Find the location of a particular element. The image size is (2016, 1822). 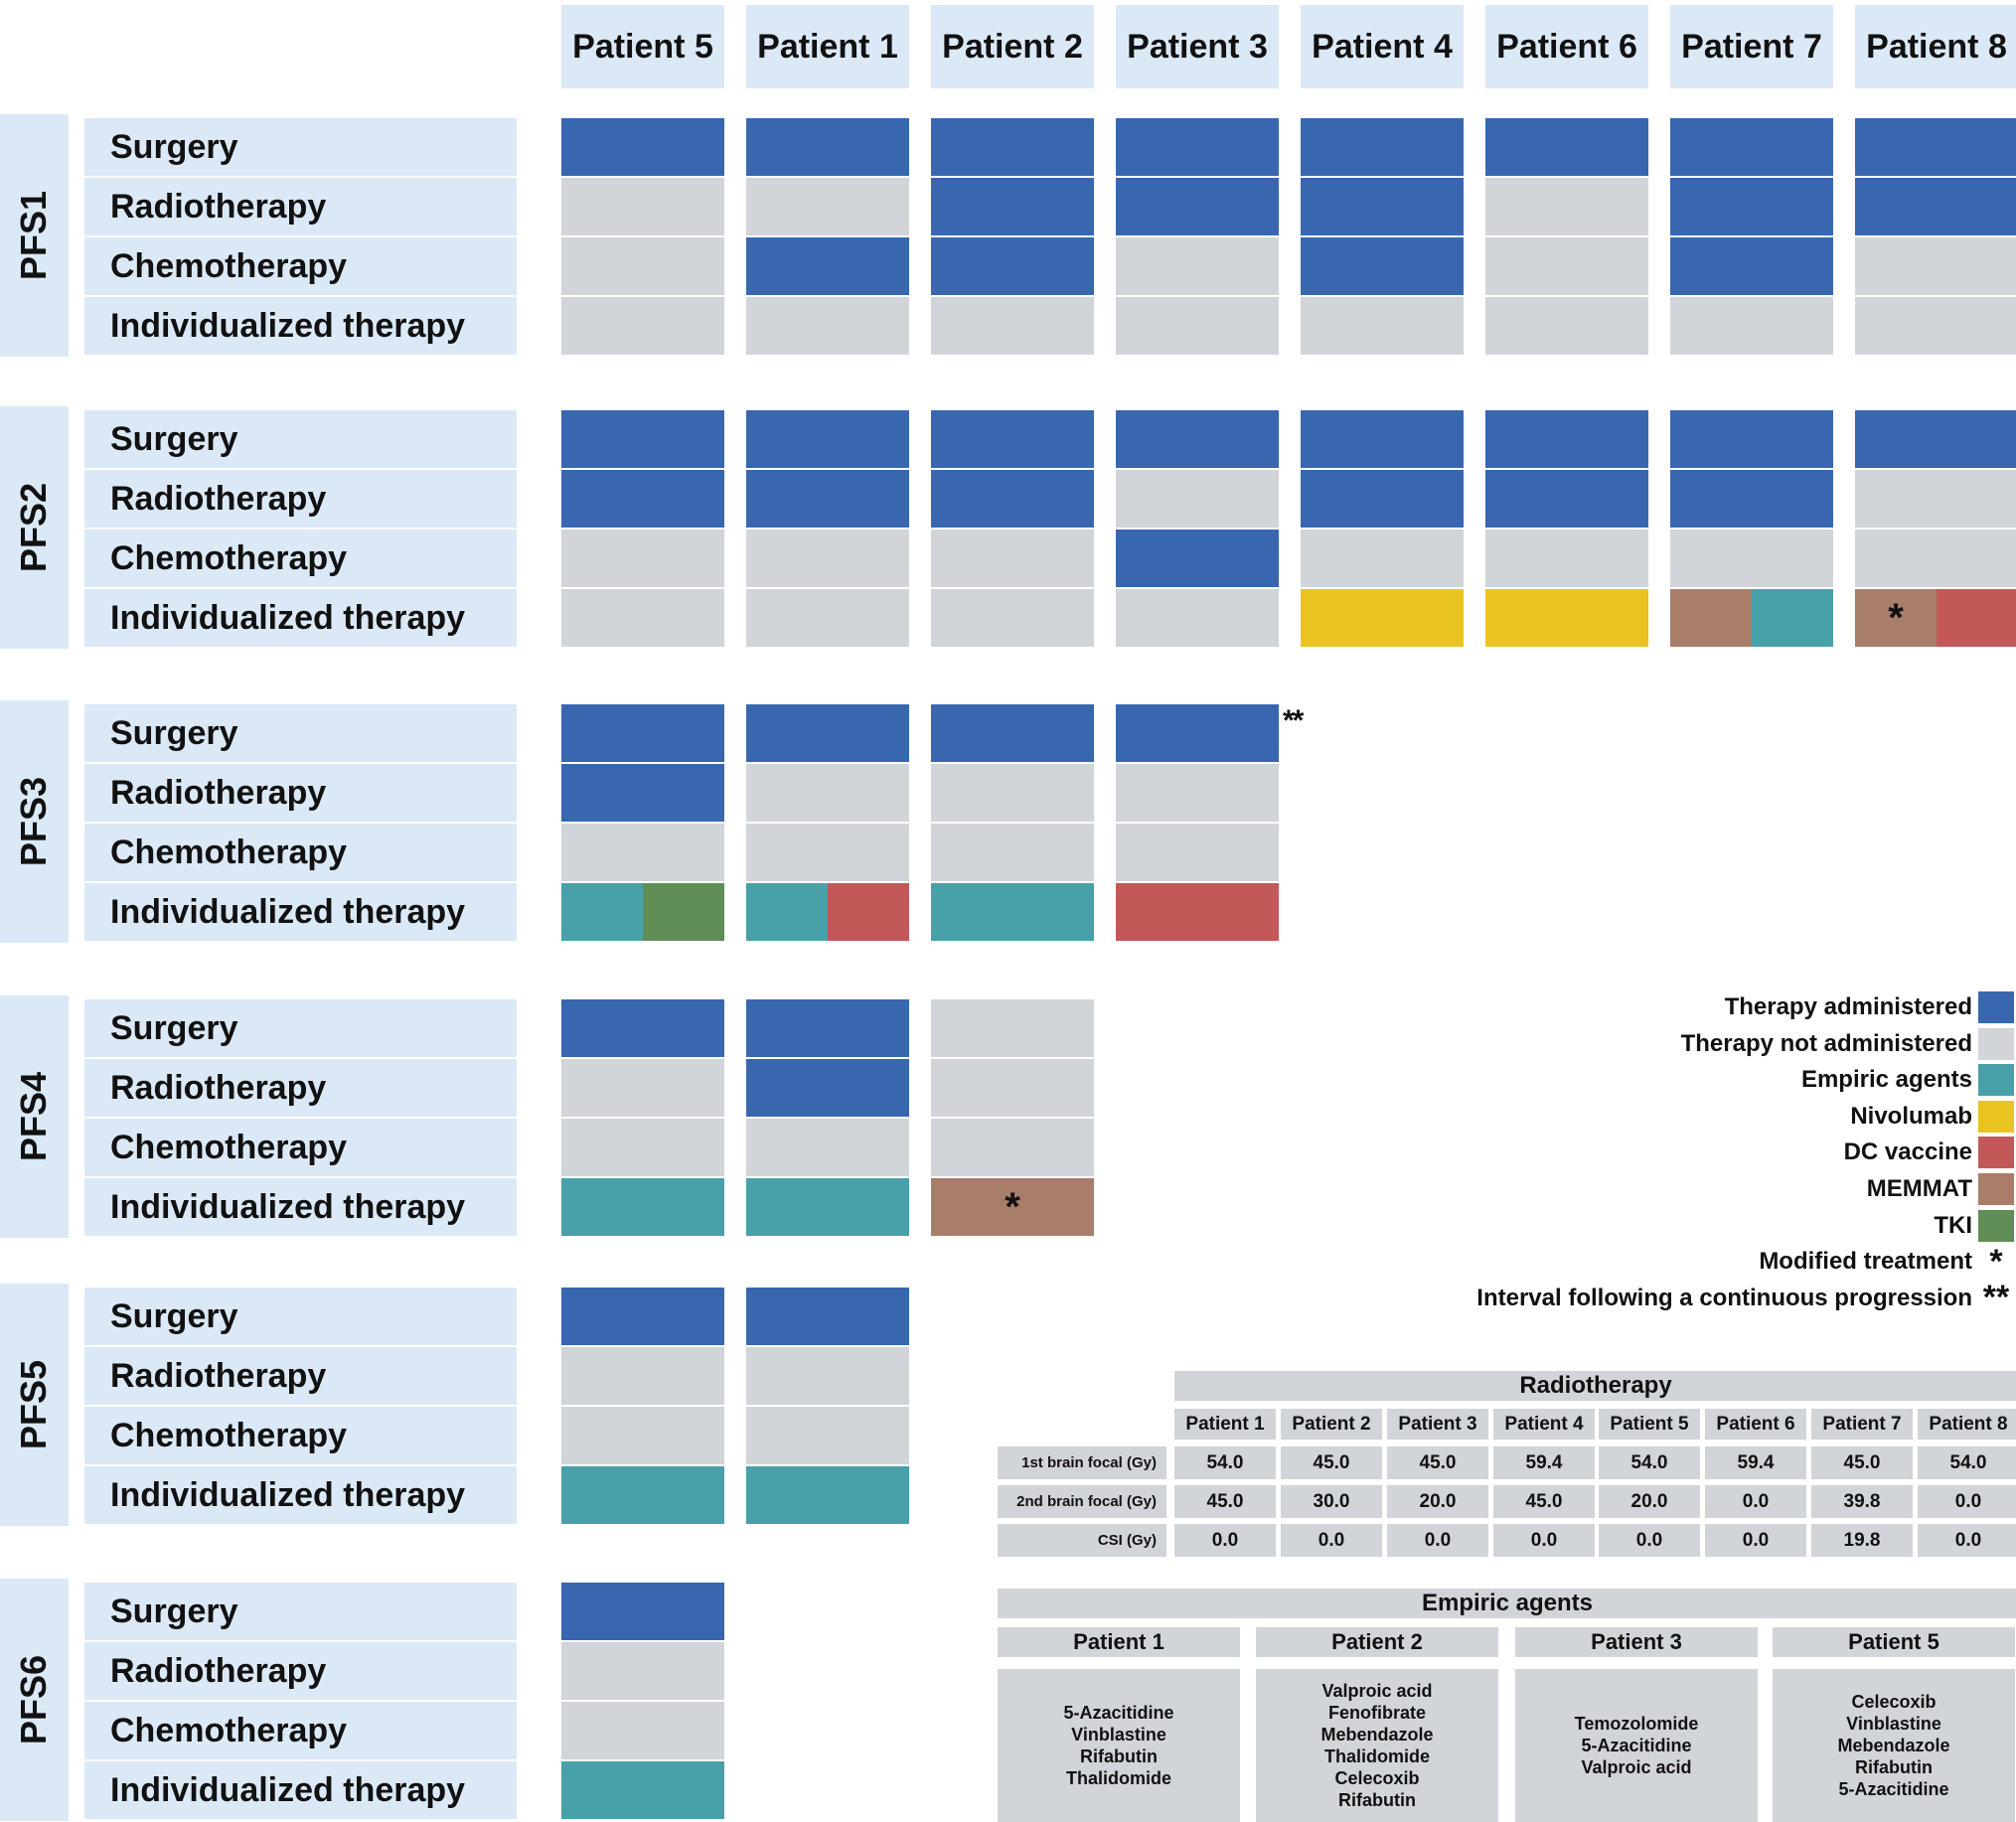

legend-label: Therapy not administered is located at coordinates (1826, 1043).